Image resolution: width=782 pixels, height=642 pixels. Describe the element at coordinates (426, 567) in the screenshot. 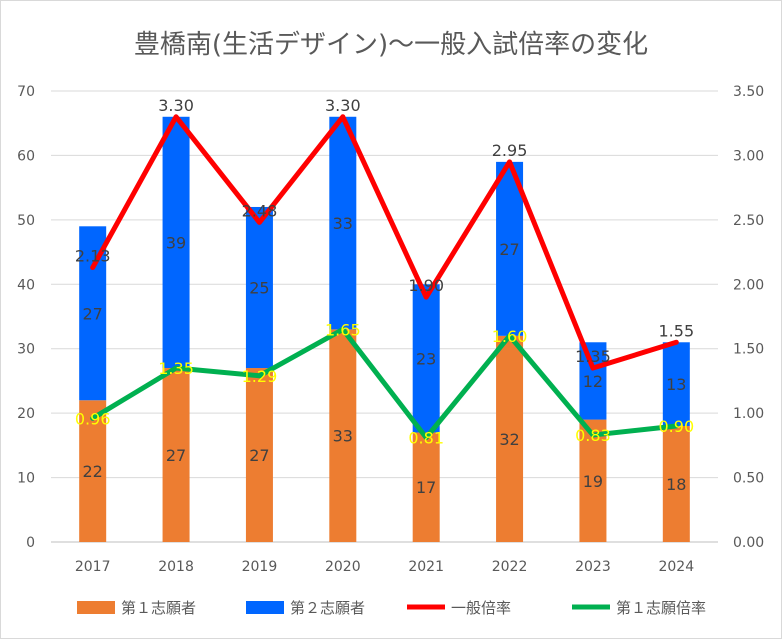

I see `x-axis-tick-label: 2021` at that location.